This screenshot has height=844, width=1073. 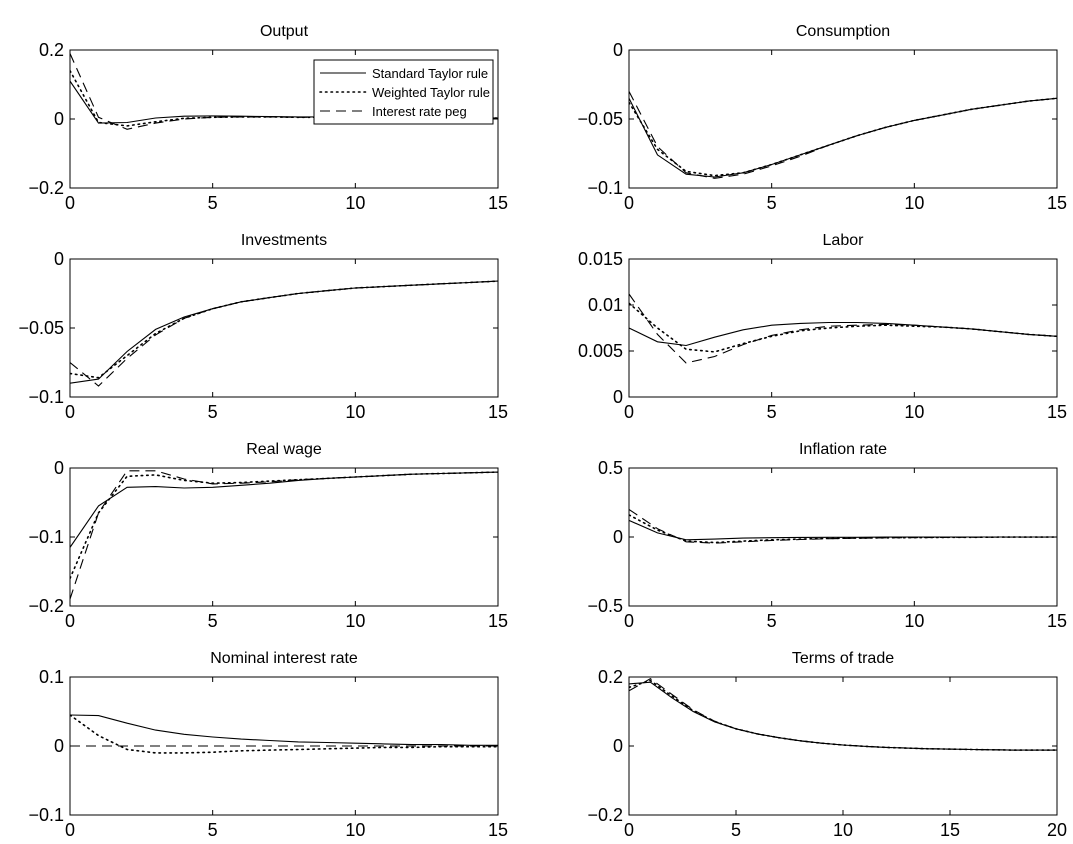 What do you see at coordinates (843, 658) in the screenshot?
I see `panel-title: Terms of trade` at bounding box center [843, 658].